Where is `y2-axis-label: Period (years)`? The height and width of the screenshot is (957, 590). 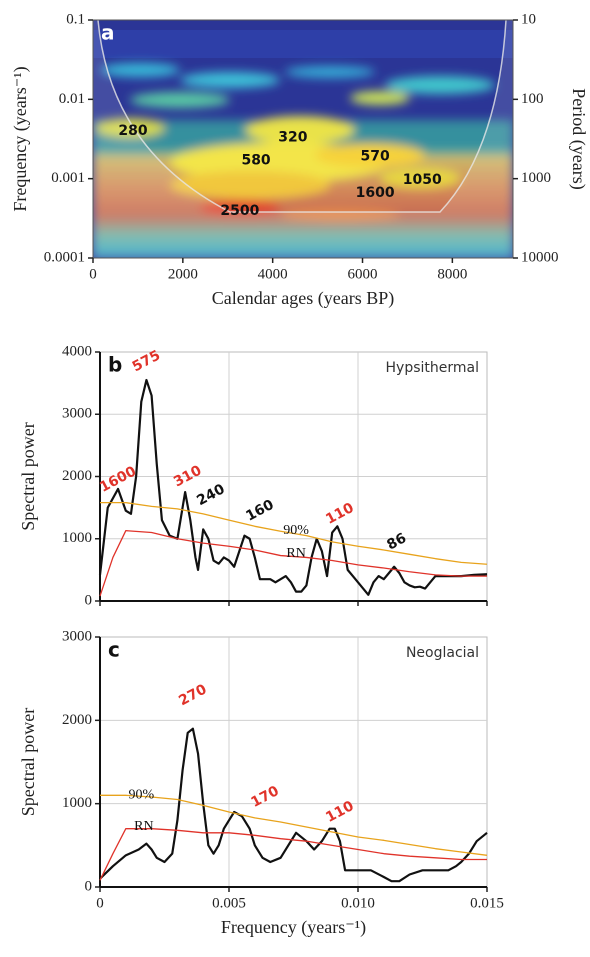 y2-axis-label: Period (years) is located at coordinates (578, 138).